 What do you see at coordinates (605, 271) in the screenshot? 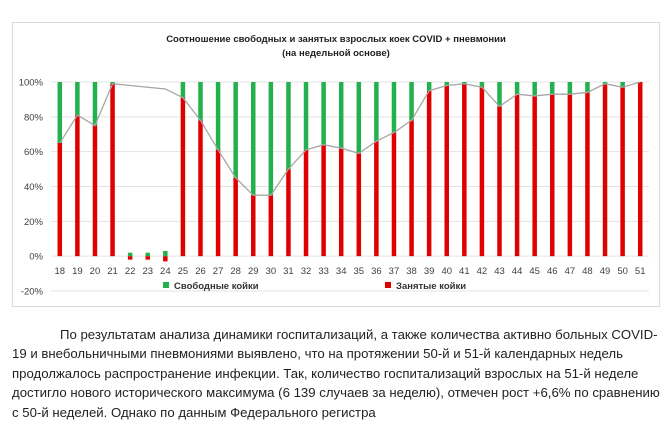
I see `x-tick-label: 49` at bounding box center [605, 271].